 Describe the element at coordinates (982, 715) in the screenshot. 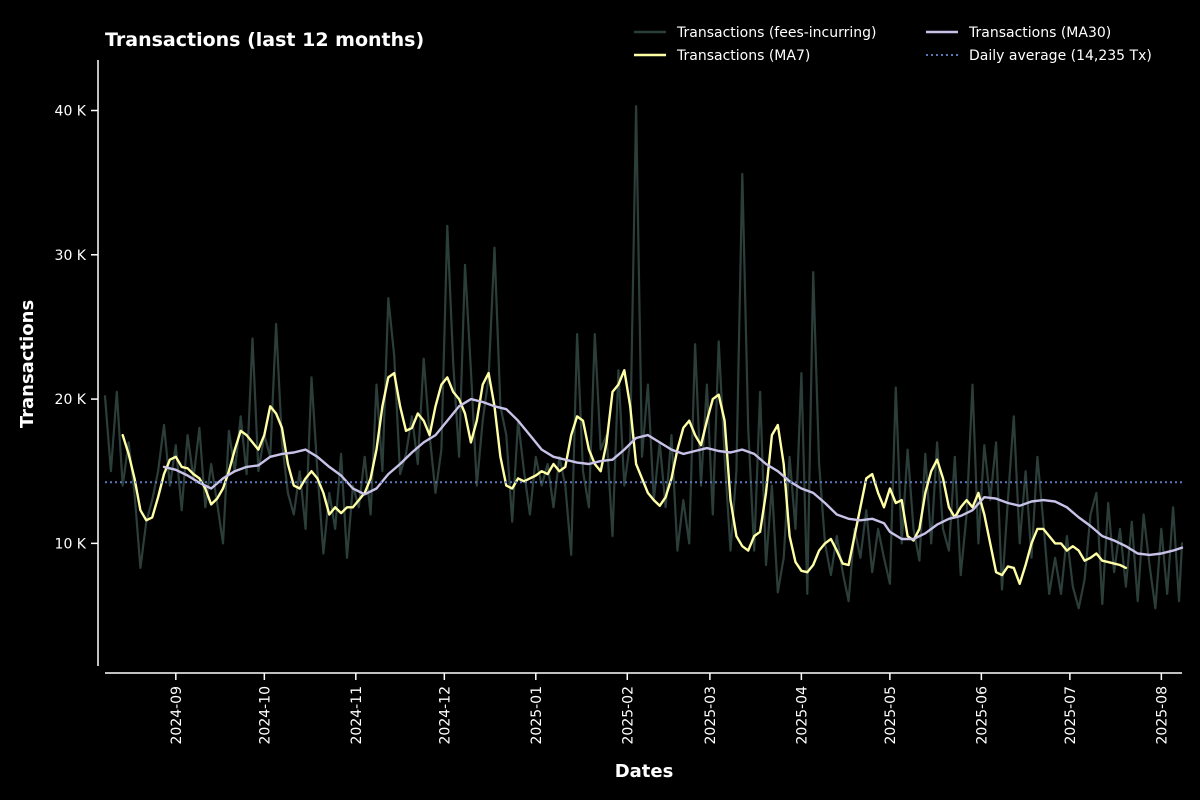

I see `x-tick-label-2025-06: 2025-06` at that location.